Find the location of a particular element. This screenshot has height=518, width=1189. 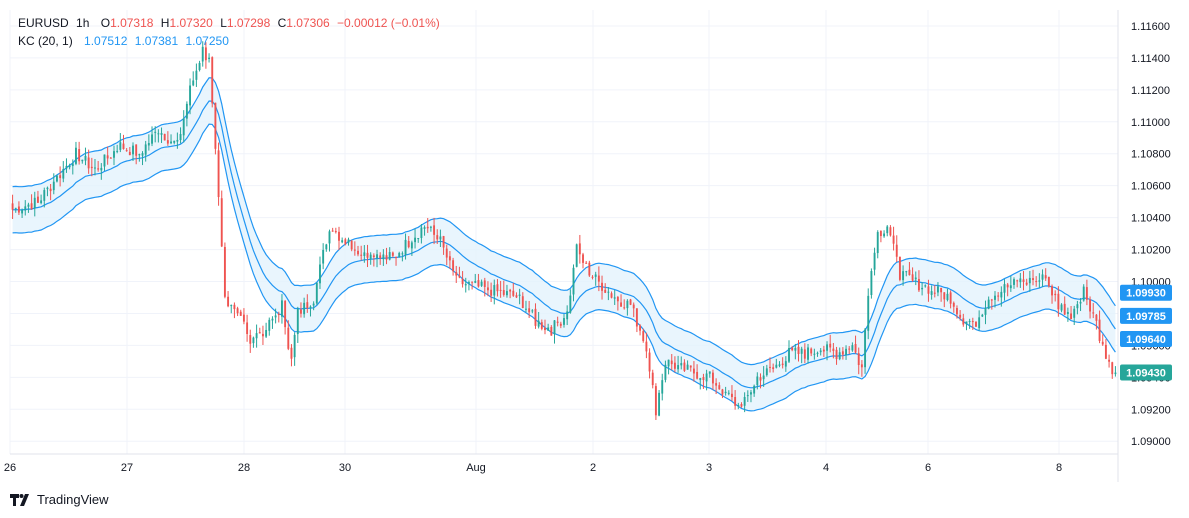

keltner-legend: KC (20, 1) 1.07512 1.07381 1.07250 is located at coordinates (125, 41).